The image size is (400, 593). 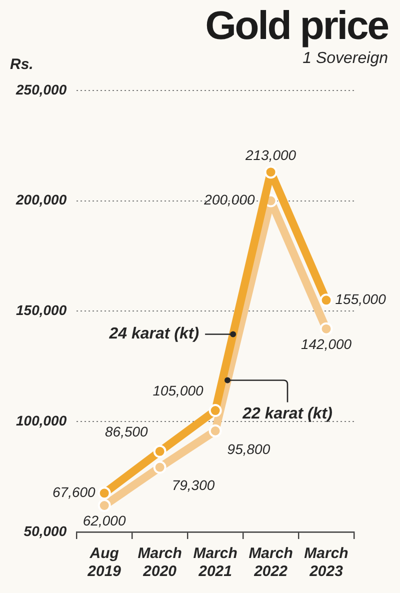 I want to click on data-label: 142,000, so click(x=326, y=344).